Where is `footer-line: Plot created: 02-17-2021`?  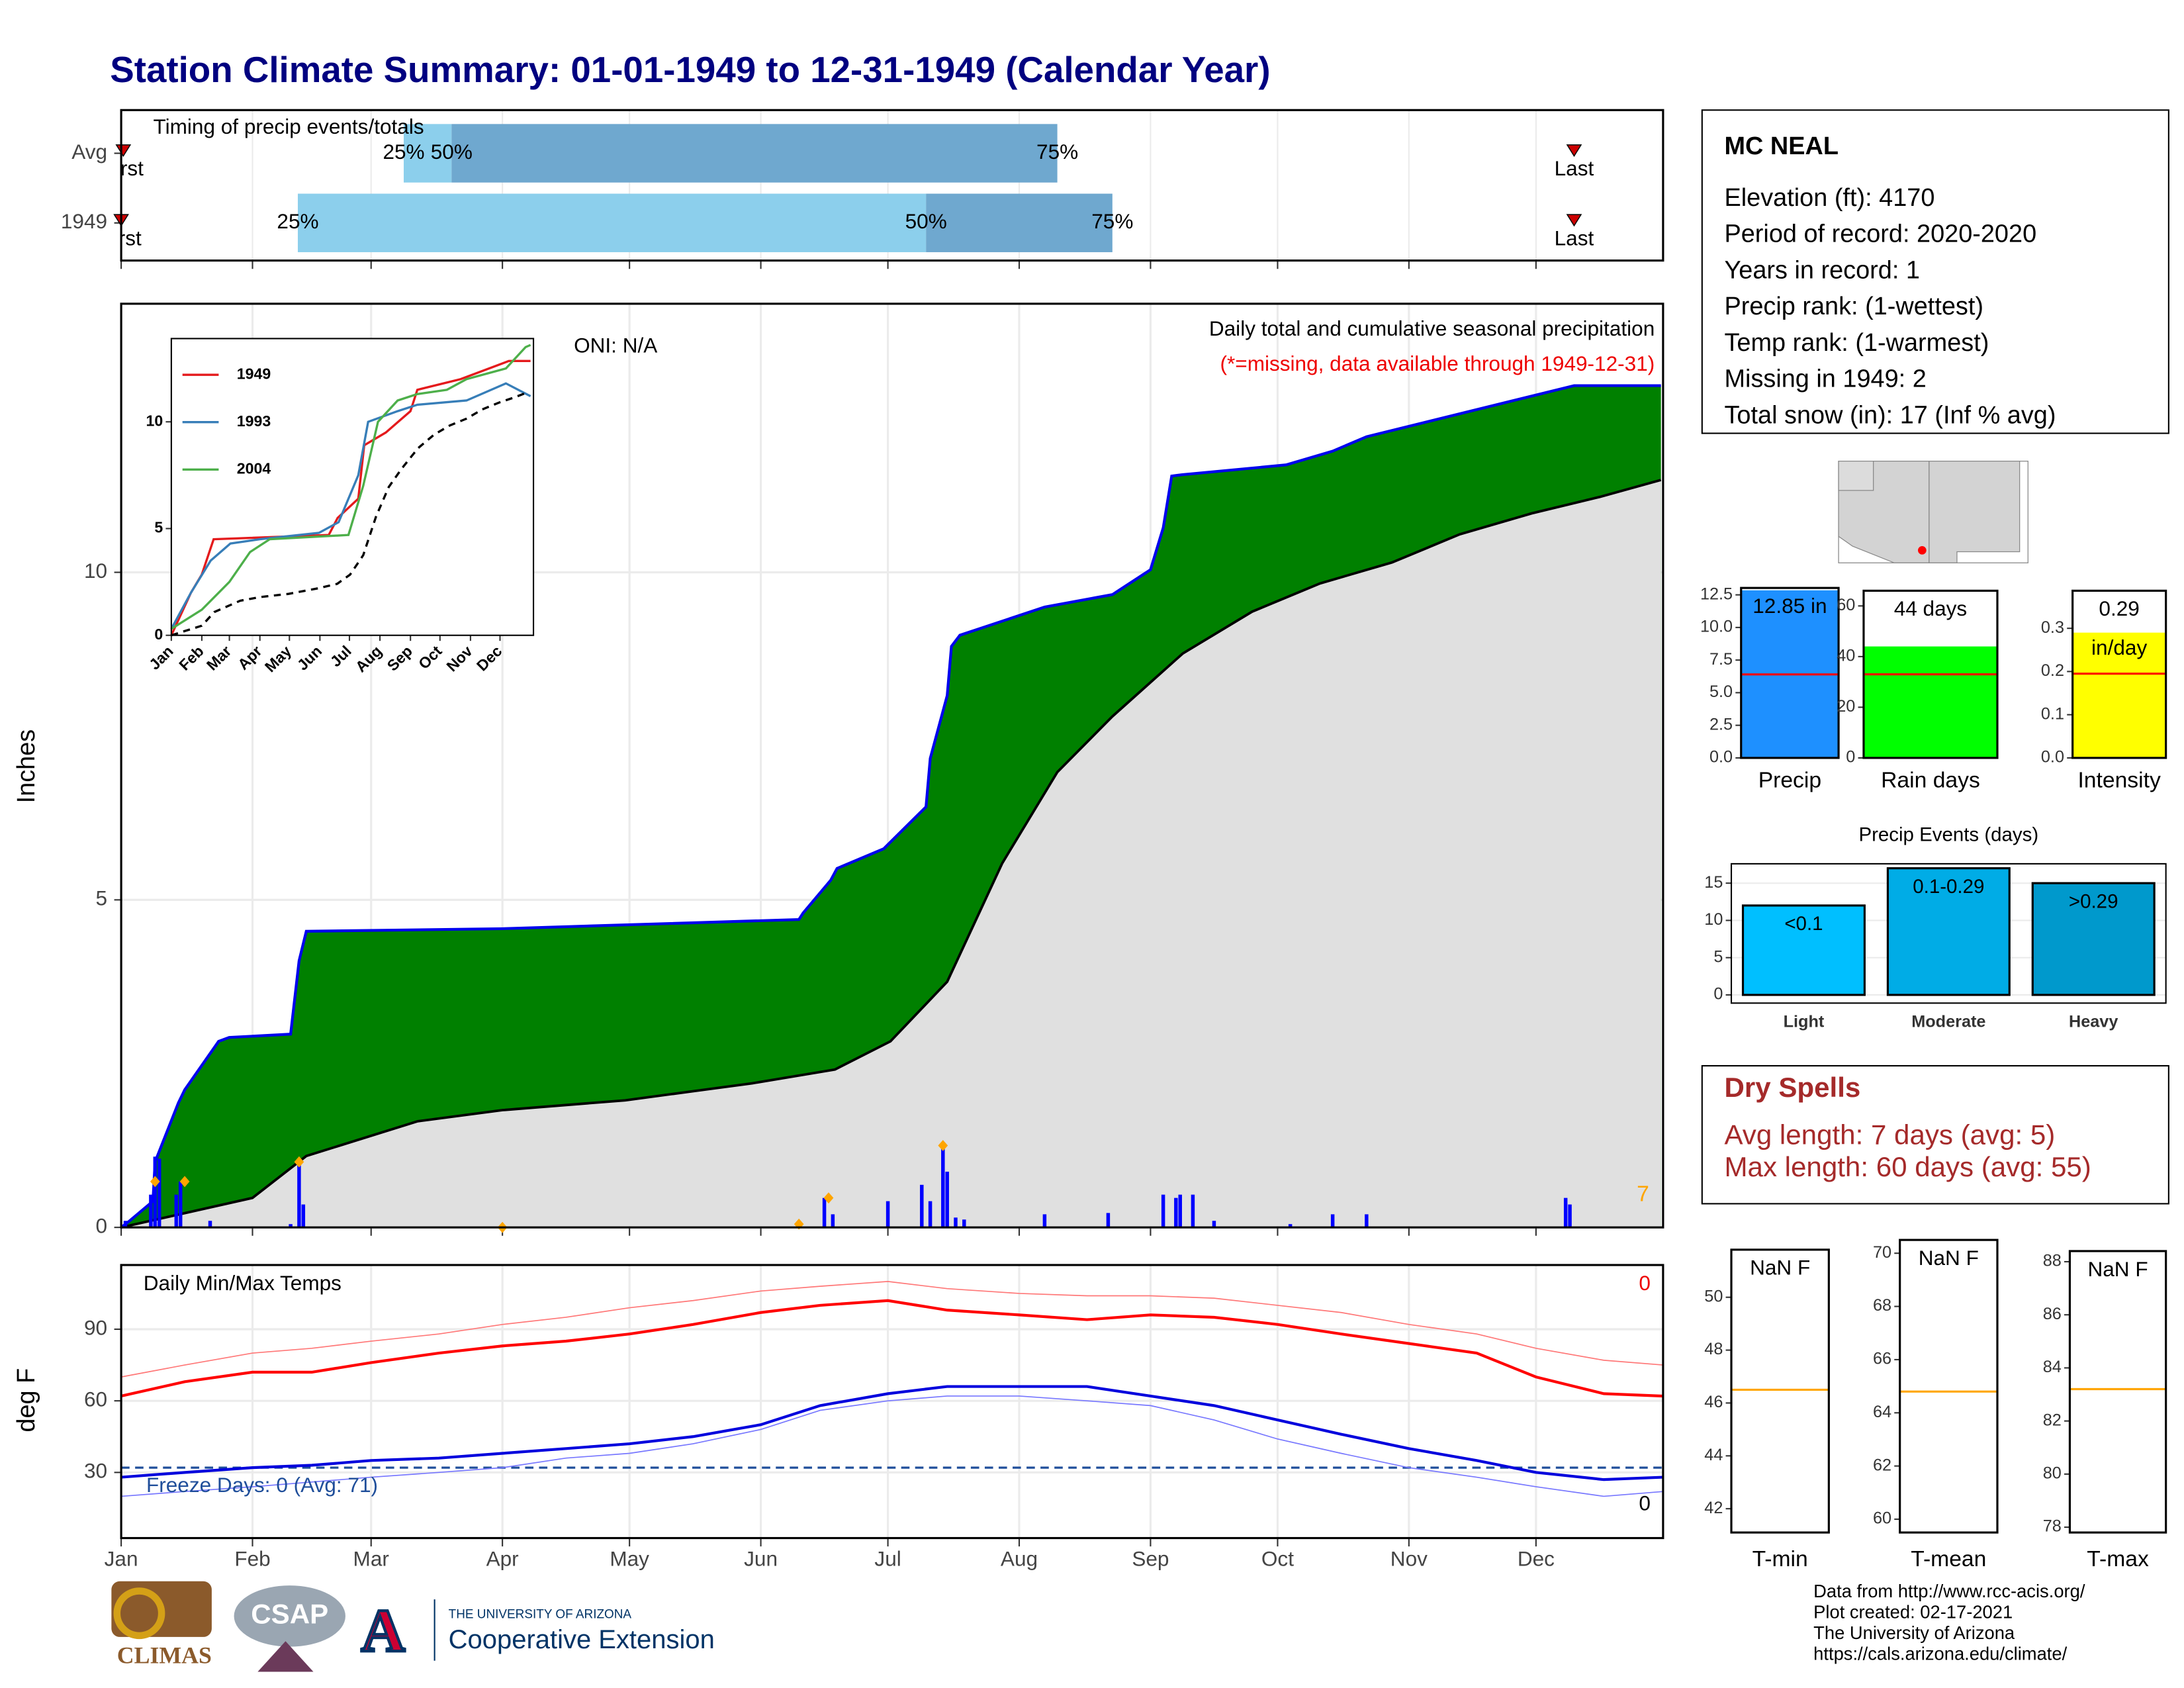
footer-line: Plot created: 02-17-2021 is located at coordinates (1913, 1611).